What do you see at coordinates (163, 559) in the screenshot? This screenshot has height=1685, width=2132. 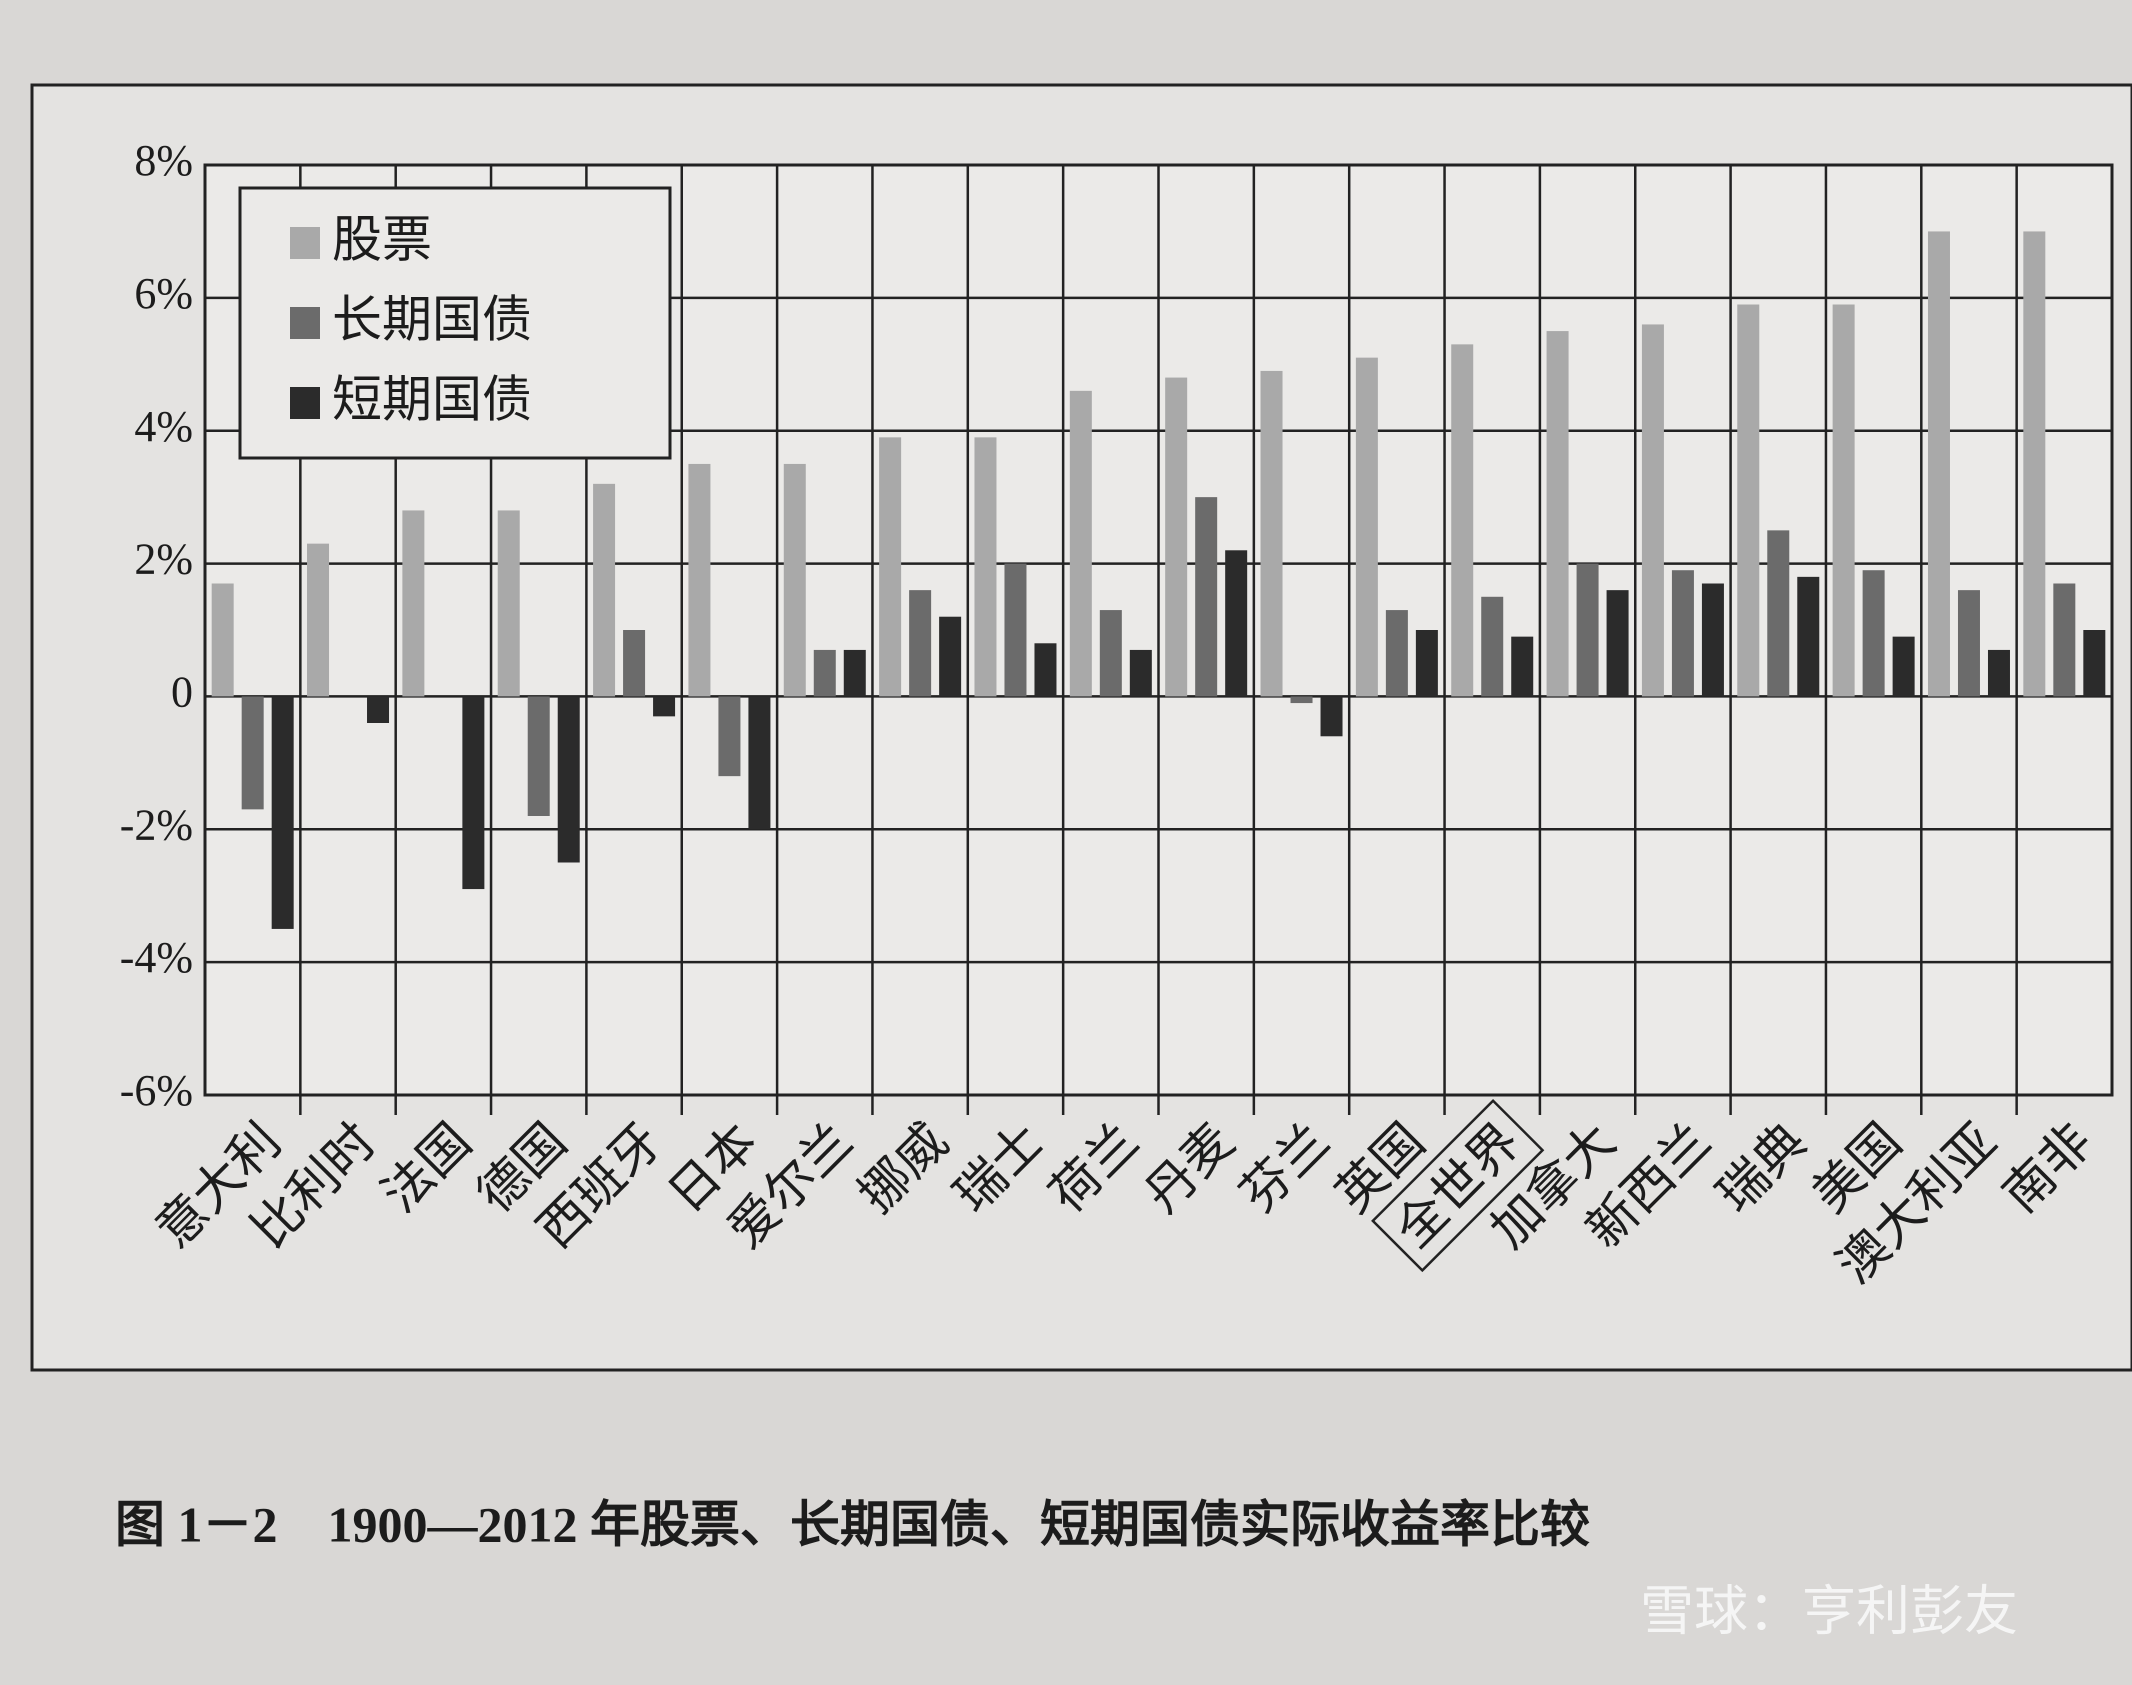 I see `y-tick-label: 2%` at bounding box center [163, 559].